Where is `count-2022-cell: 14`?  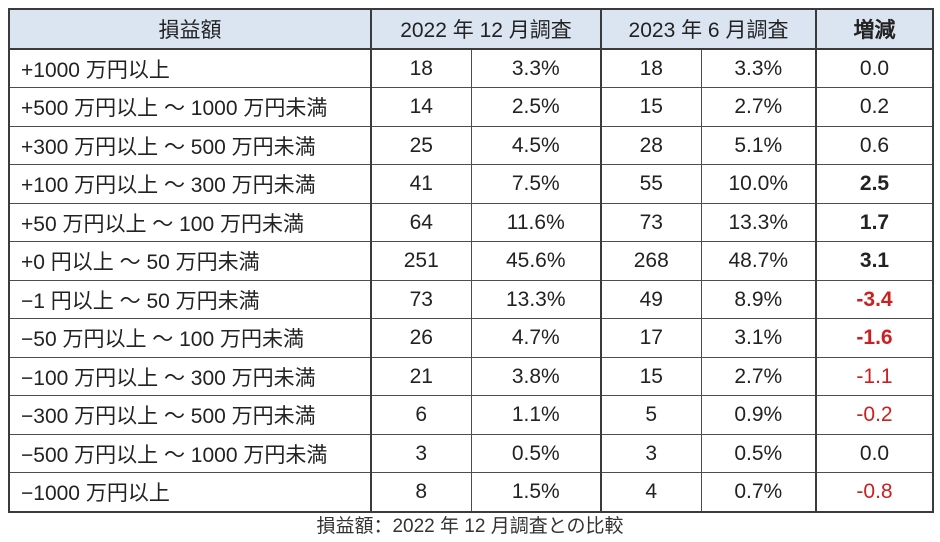 count-2022-cell: 14 is located at coordinates (421, 107).